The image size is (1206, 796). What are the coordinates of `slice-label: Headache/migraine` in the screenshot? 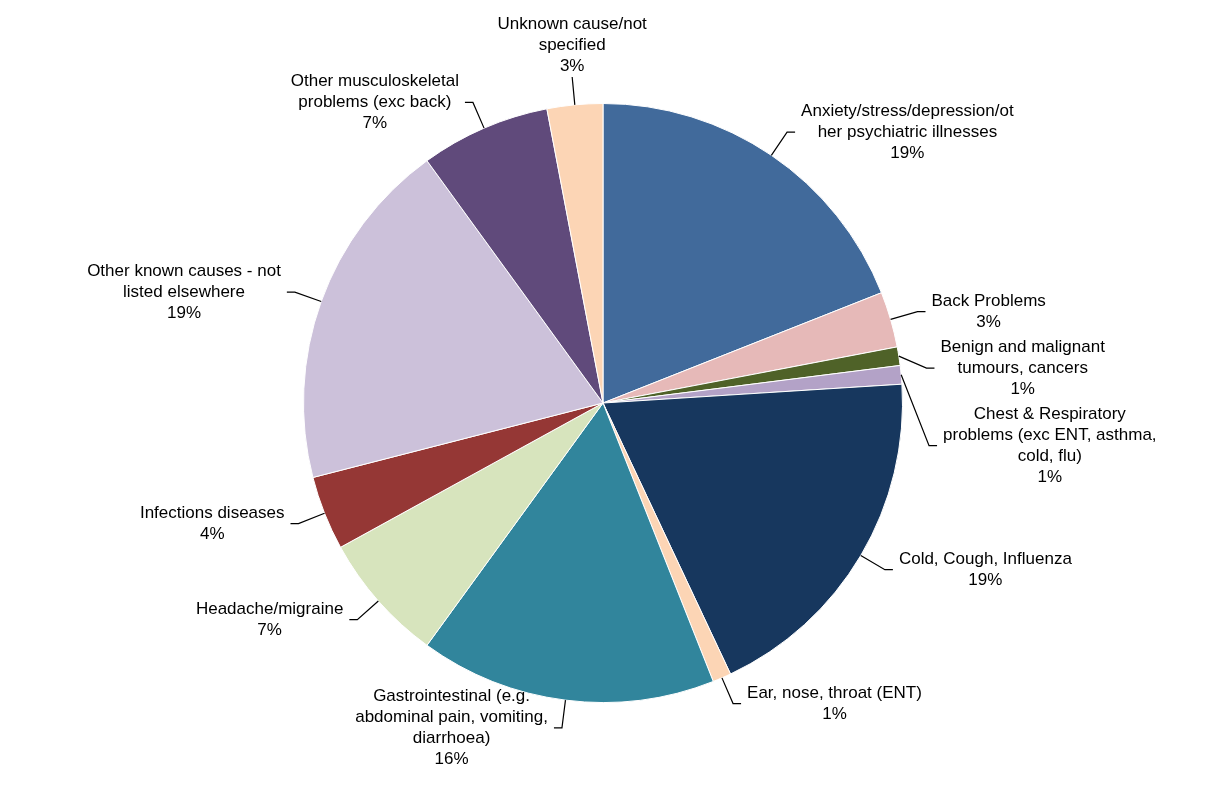 It's located at (269, 608).